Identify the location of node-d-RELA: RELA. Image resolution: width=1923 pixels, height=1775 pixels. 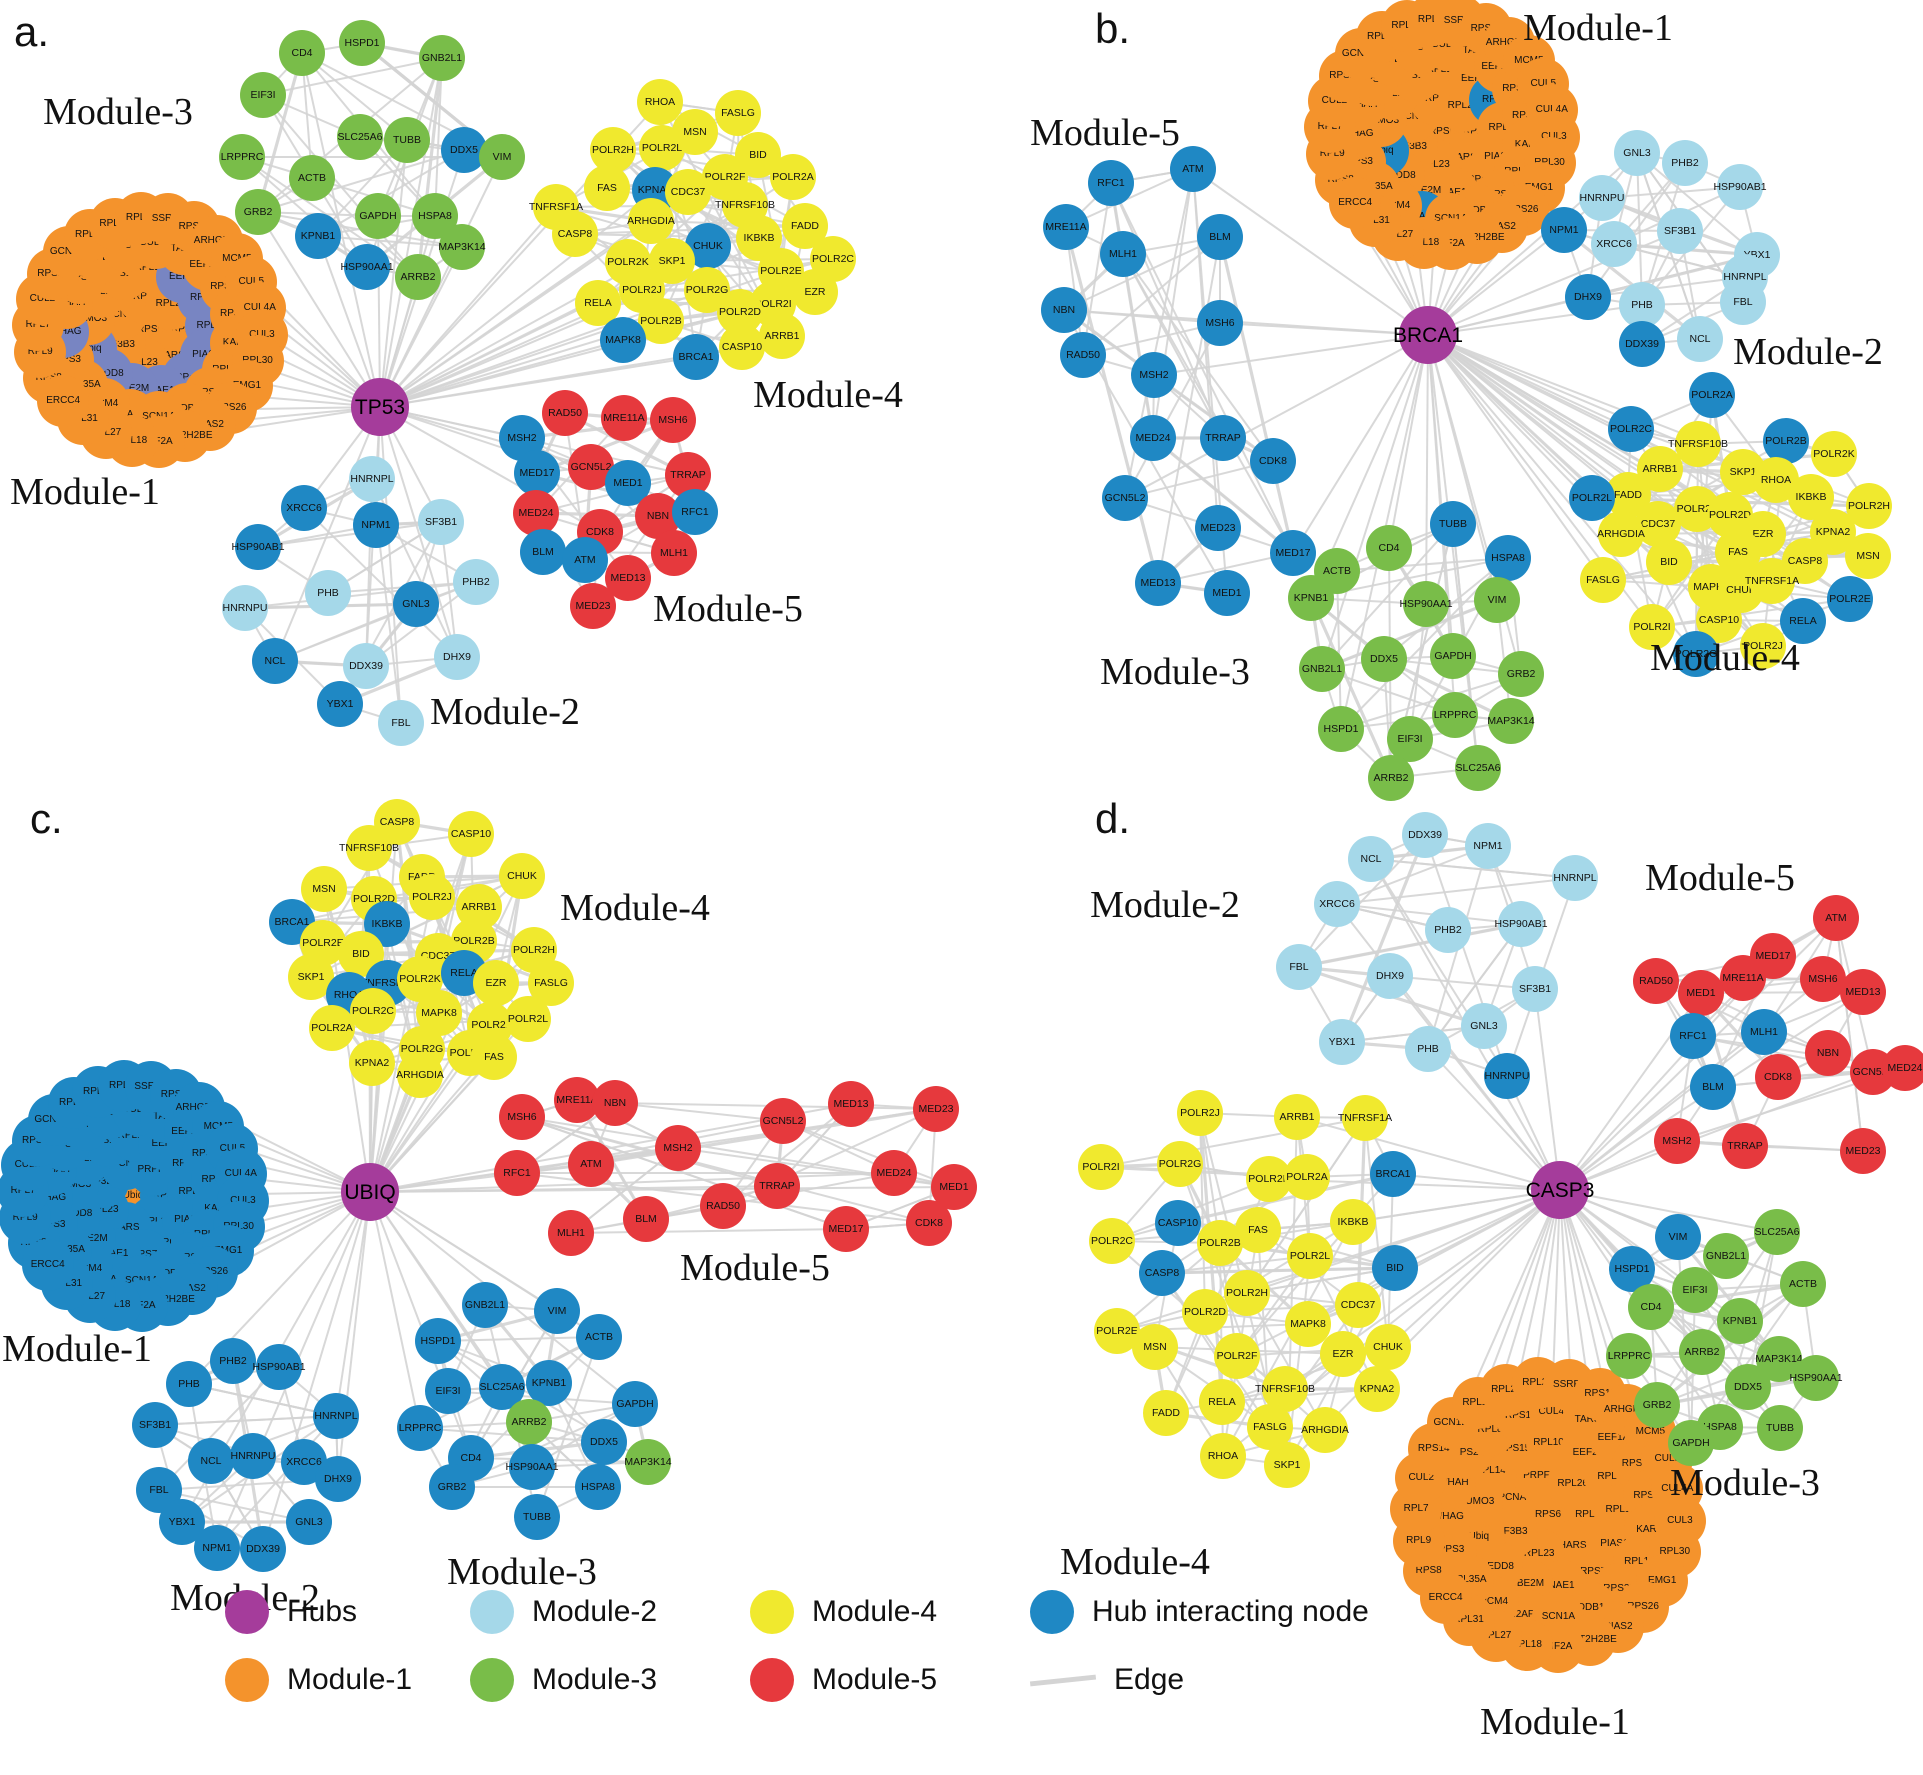
(1222, 1402).